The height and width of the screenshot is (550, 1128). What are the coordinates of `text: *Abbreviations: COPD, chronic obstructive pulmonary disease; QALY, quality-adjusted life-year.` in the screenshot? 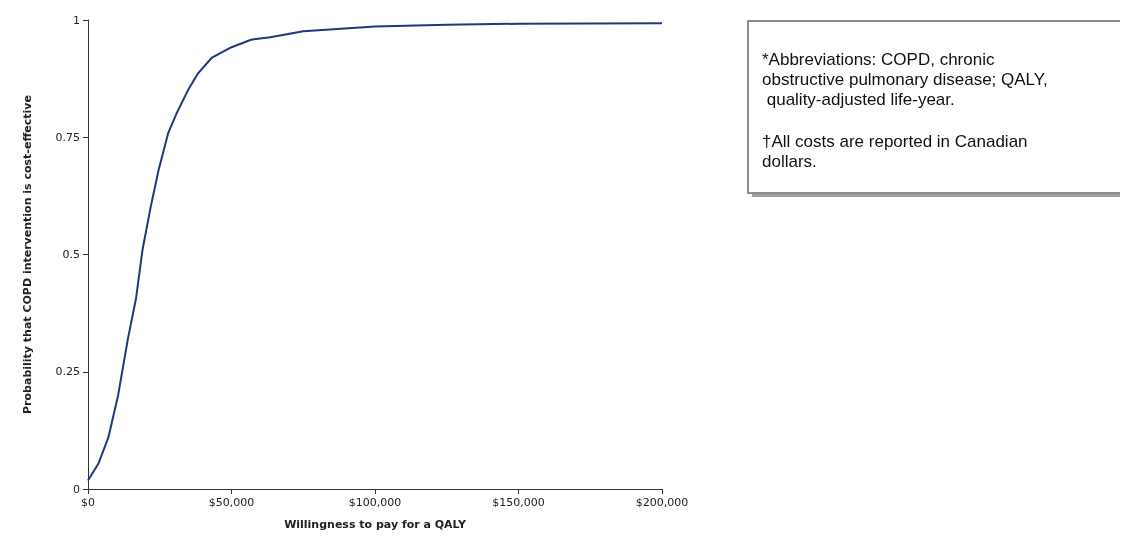 It's located at (905, 79).